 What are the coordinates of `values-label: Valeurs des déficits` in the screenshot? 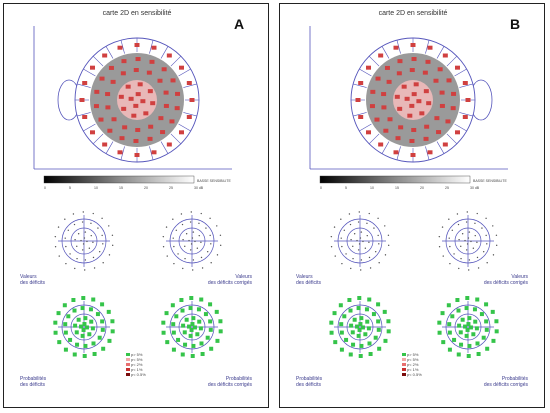 It's located at (309, 280).